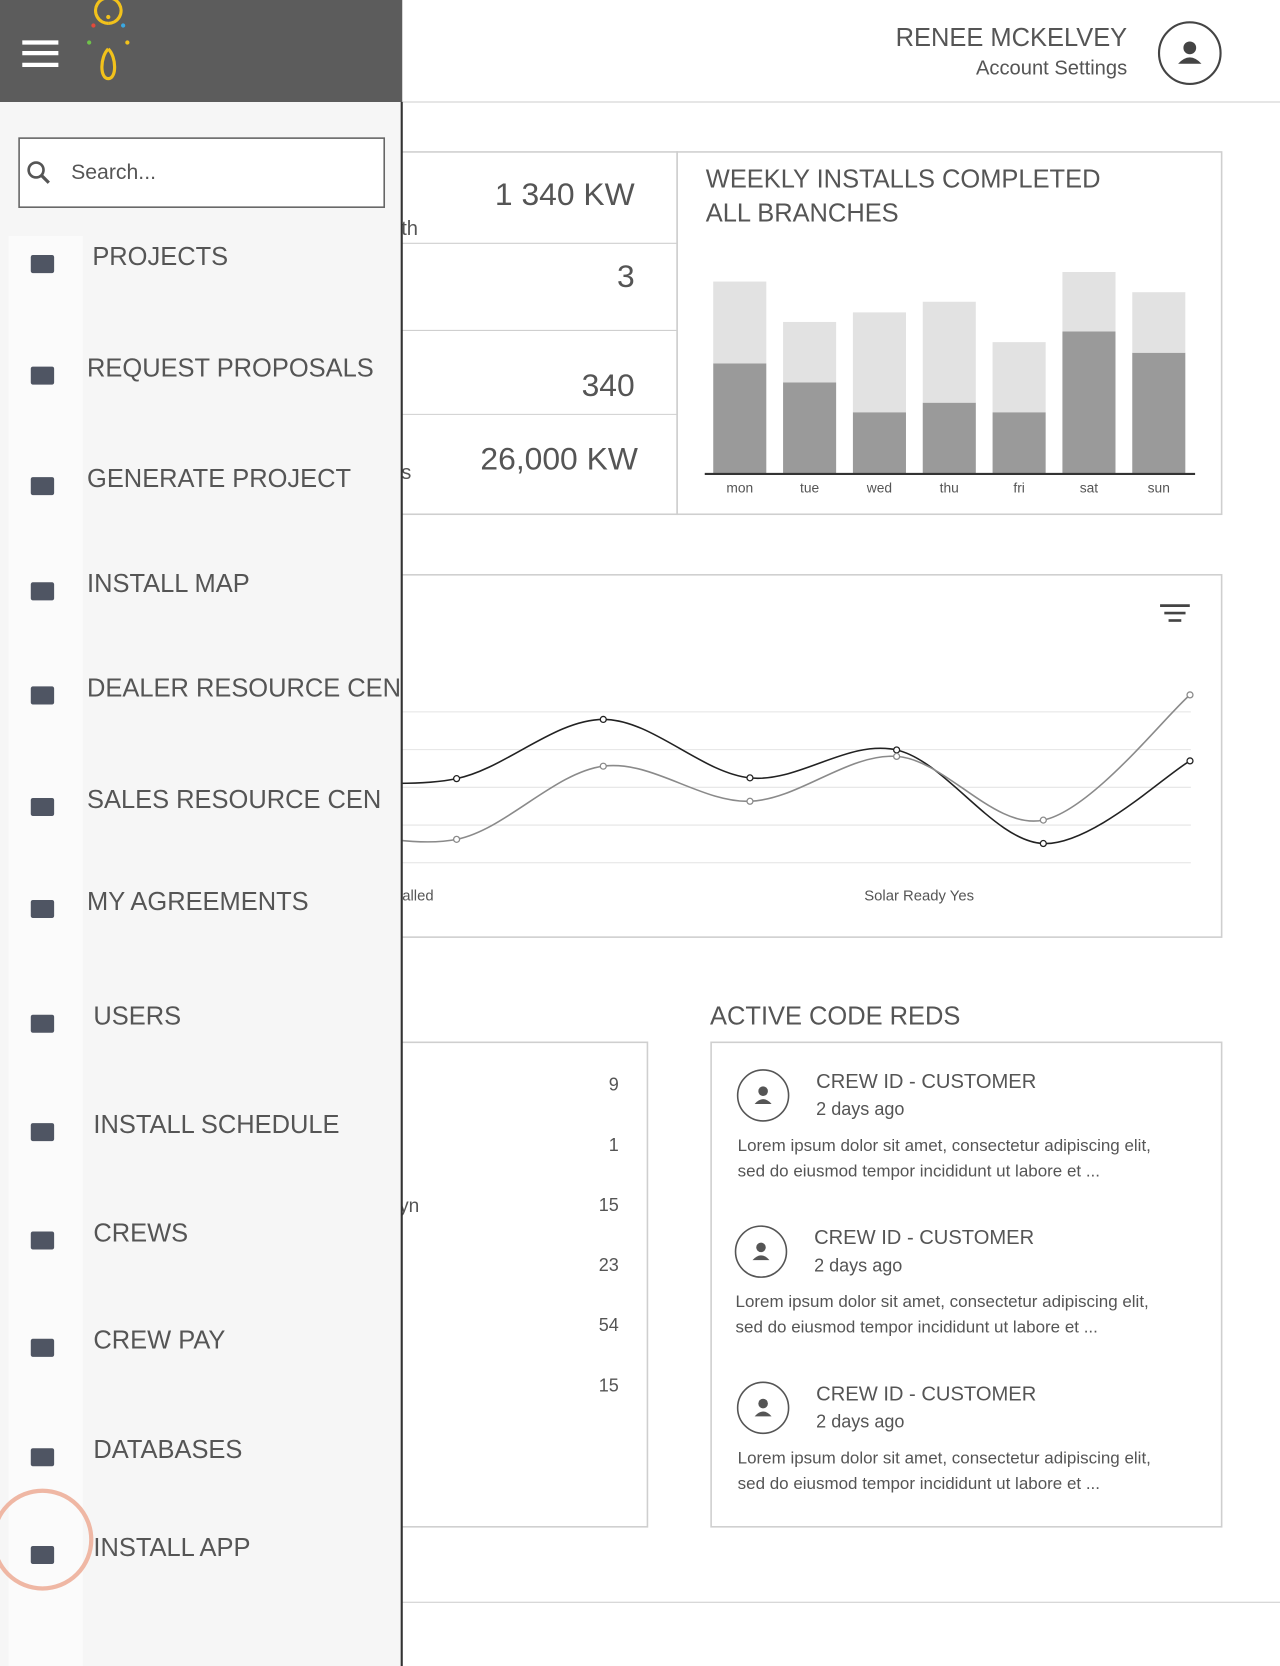  What do you see at coordinates (137, 1017) in the screenshot?
I see `nav-item: USERS` at bounding box center [137, 1017].